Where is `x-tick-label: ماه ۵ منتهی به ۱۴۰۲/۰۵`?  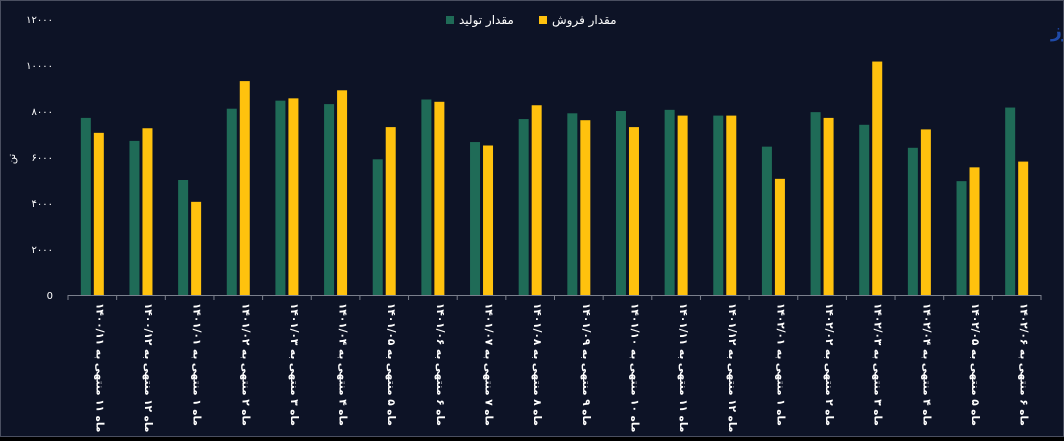 x-tick-label: ماه ۵ منتهی به ۱۴۰۲/۰۵ is located at coordinates (975, 364).